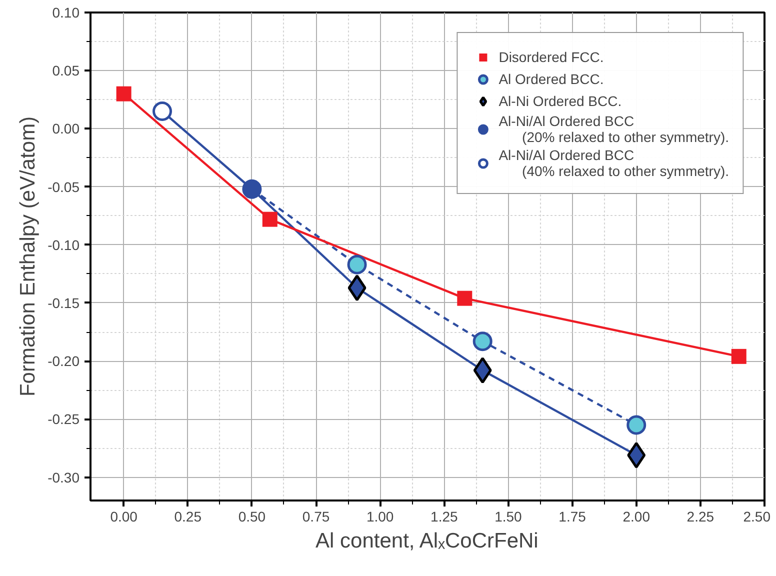 This screenshot has height=576, width=776. Describe the element at coordinates (508, 516) in the screenshot. I see `x-tick-label: 1.50` at that location.